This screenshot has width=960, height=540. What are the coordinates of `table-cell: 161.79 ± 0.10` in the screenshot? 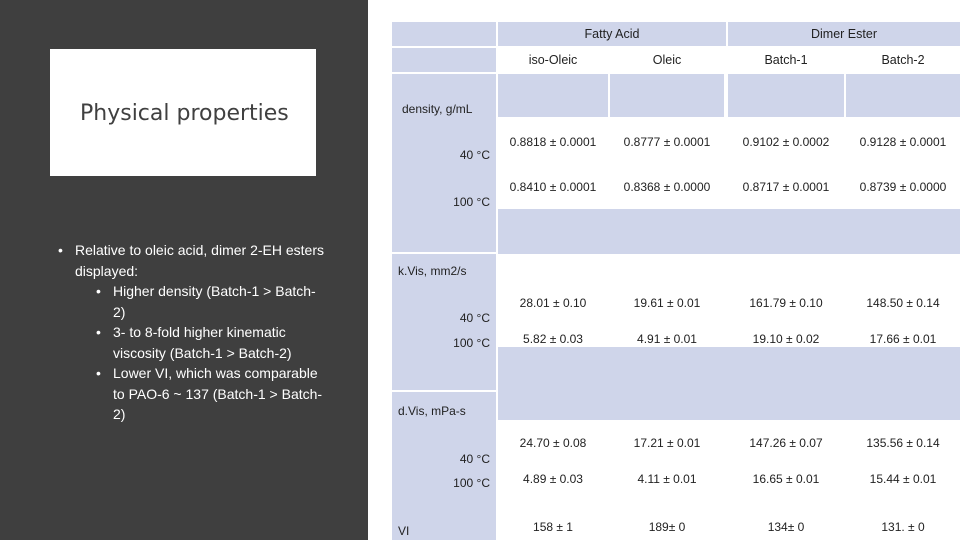 It's located at (786, 303).